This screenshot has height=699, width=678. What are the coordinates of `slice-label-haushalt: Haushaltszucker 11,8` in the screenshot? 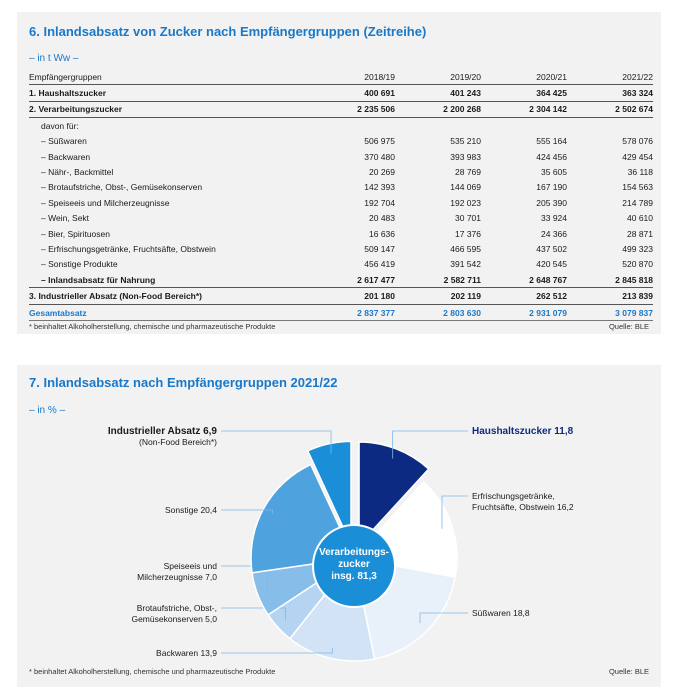 It's located at (522, 431).